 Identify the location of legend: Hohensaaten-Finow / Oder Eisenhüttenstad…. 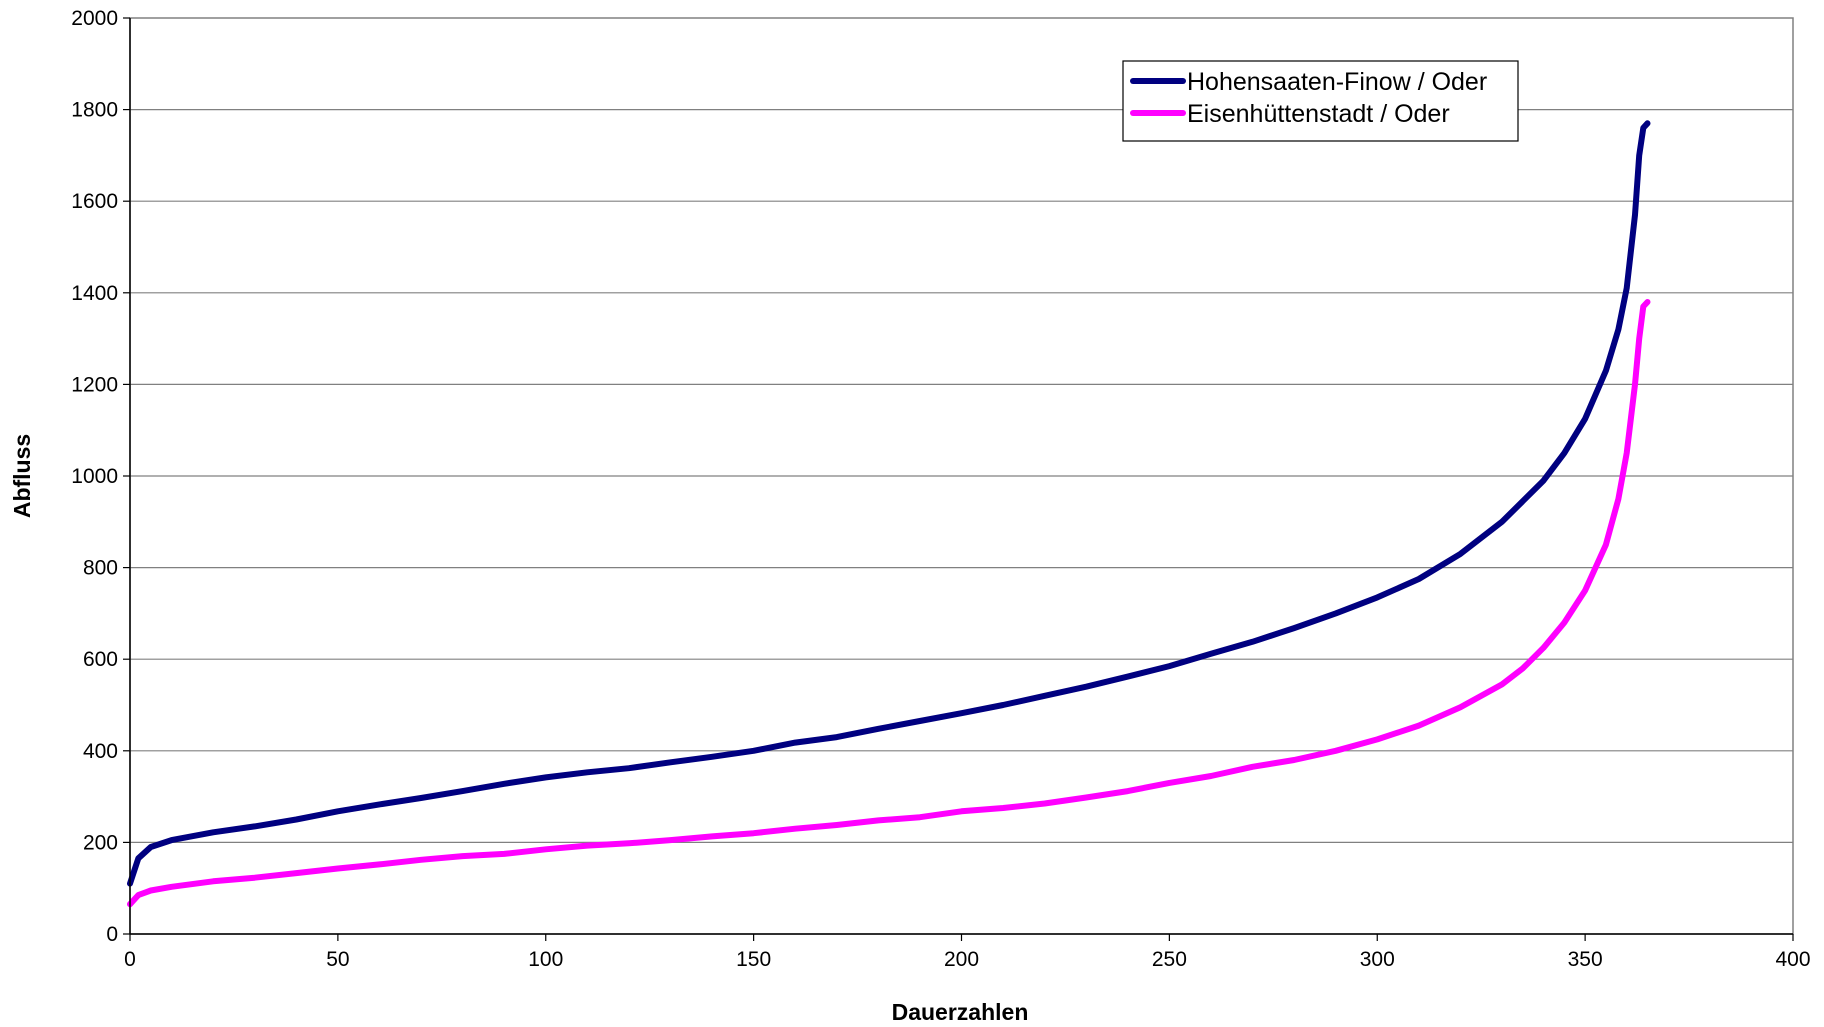
(1320, 101).